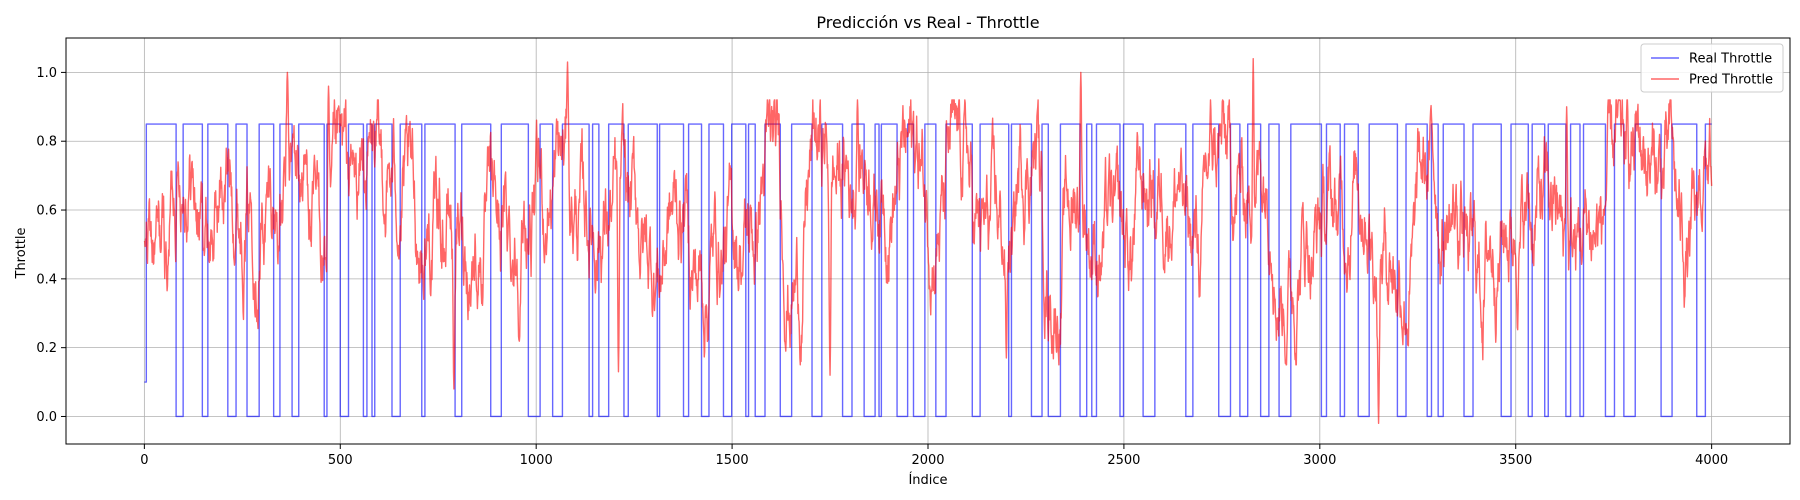  I want to click on y-tick-label: 0.2, so click(46, 348).